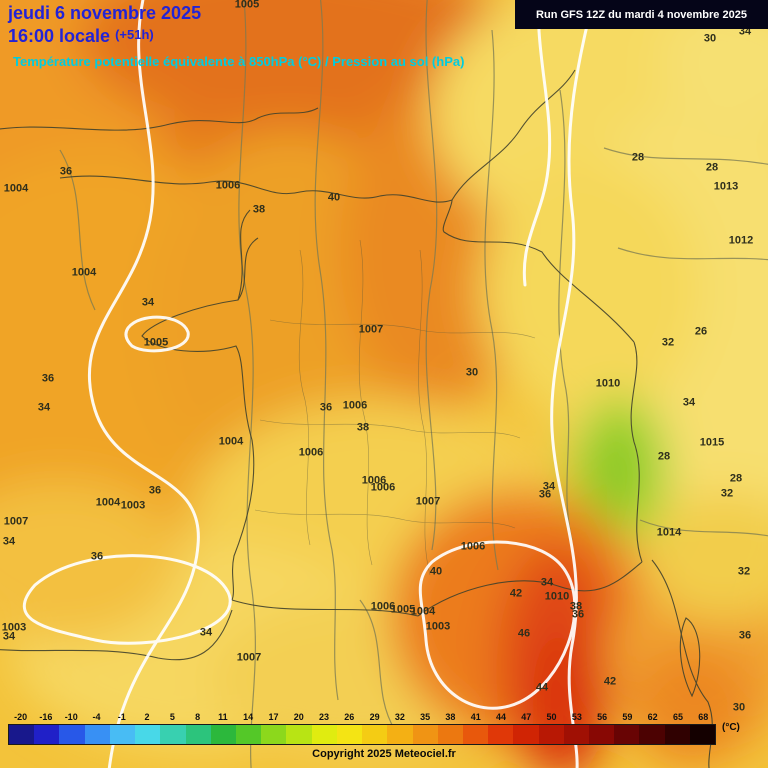 This screenshot has height=768, width=768. I want to click on colorbar-tick: 50, so click(551, 717).